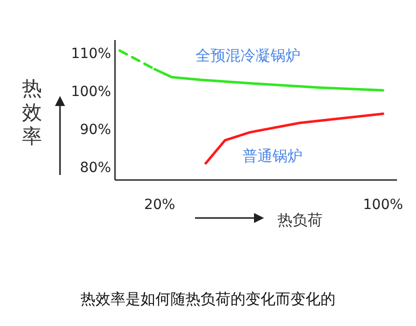 The width and height of the screenshot is (416, 326). Describe the element at coordinates (248, 55) in the screenshot. I see `series-label: 全预混冷凝锅炉` at that location.